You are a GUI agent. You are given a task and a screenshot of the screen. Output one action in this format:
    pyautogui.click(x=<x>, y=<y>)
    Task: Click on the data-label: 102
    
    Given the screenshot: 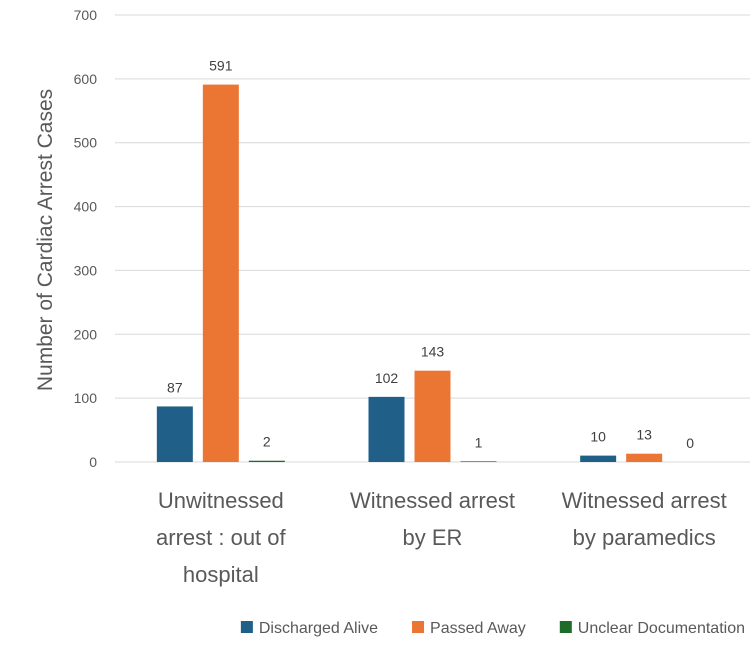 What is the action you would take?
    pyautogui.click(x=387, y=378)
    